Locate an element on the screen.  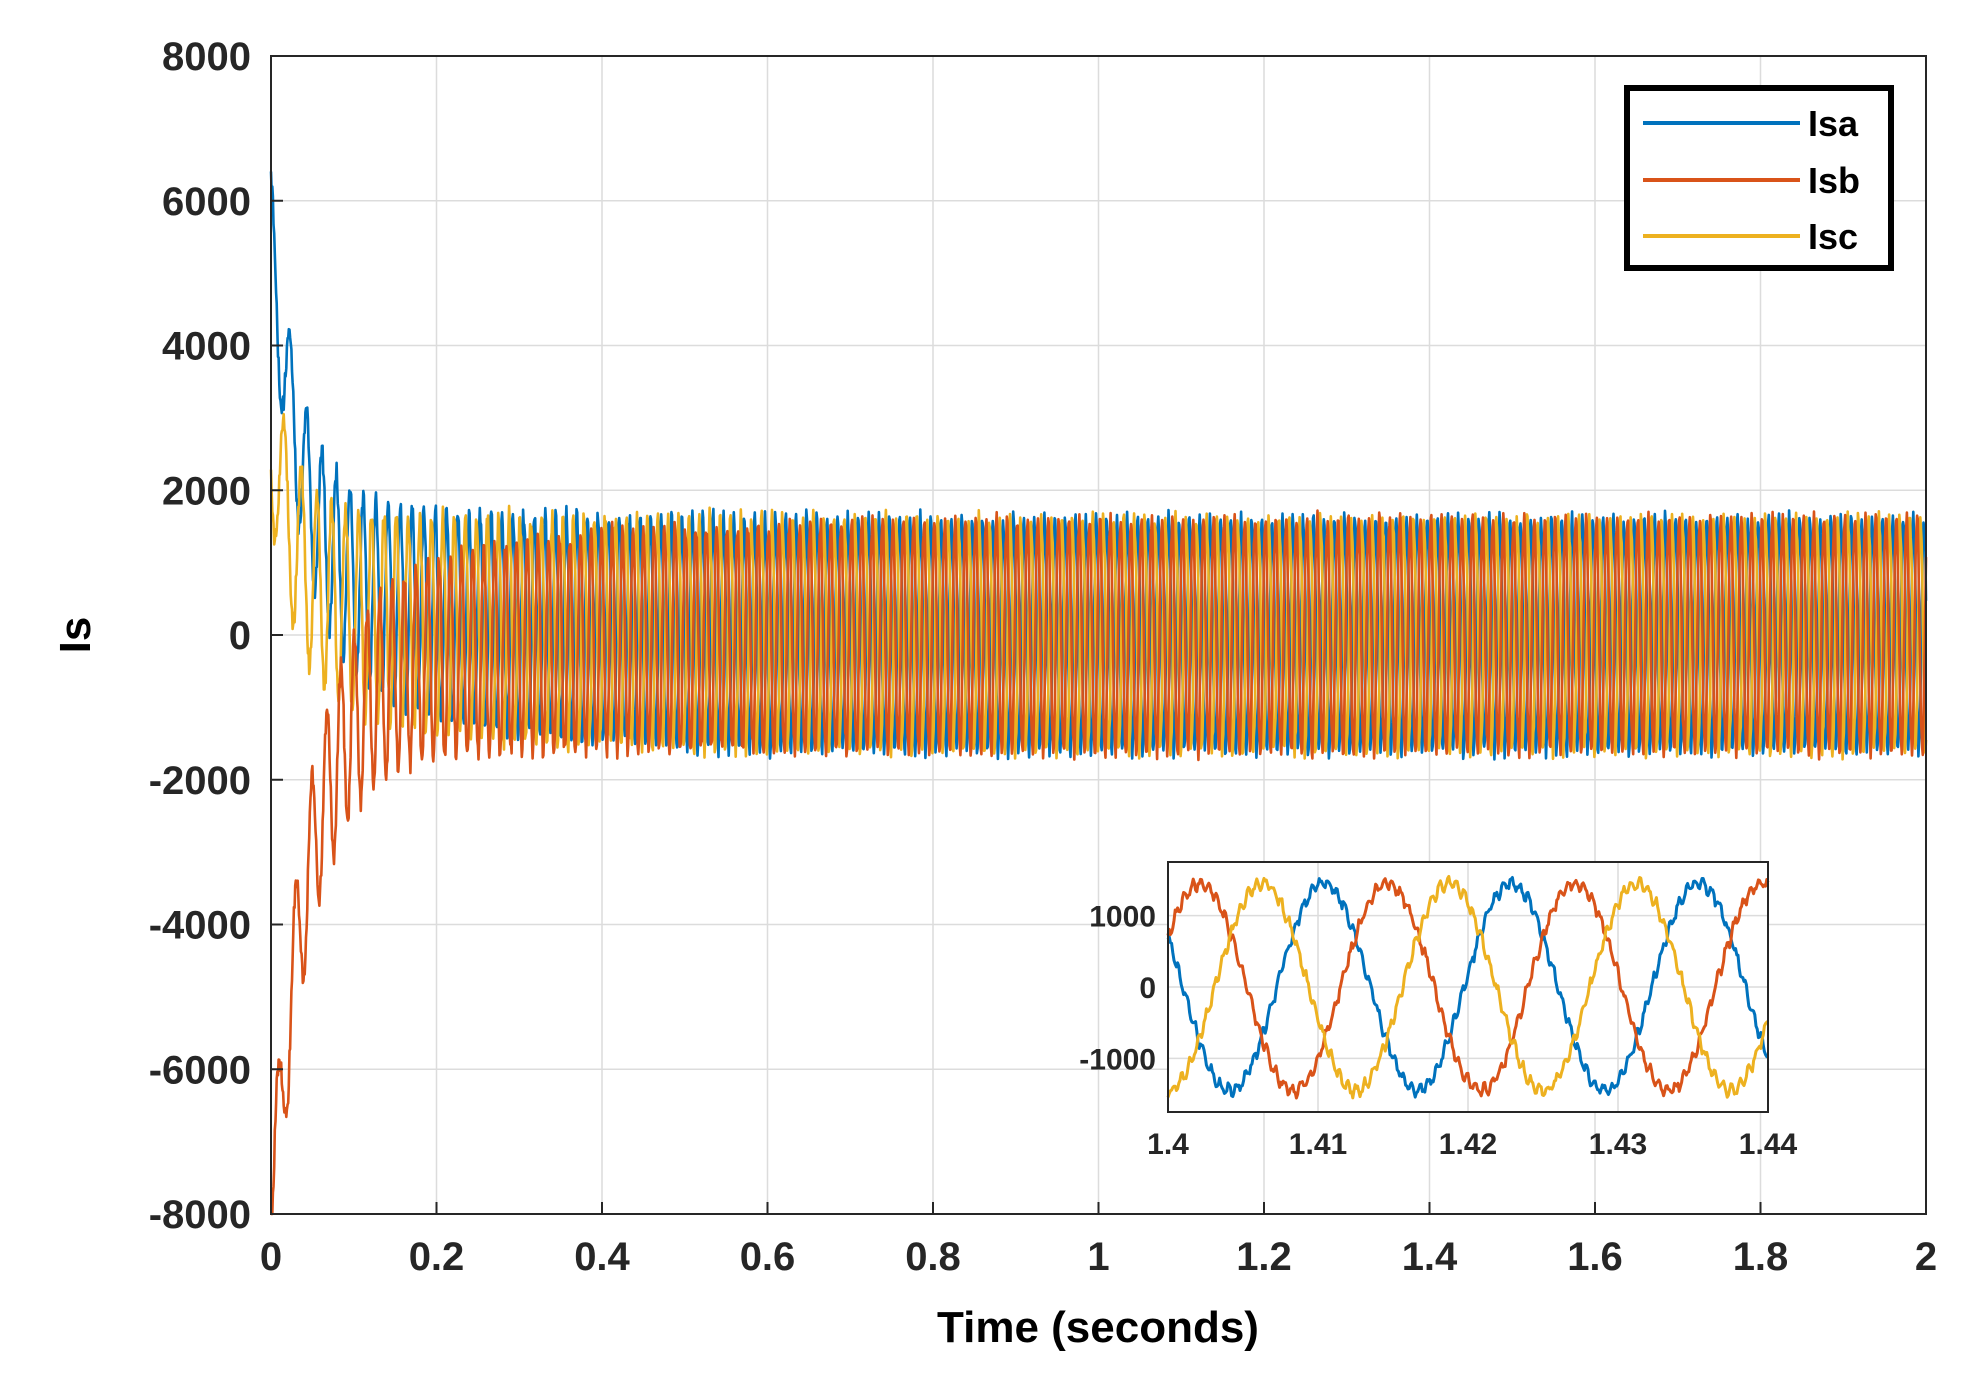
inset-x-tick-label: 1.43 is located at coordinates (1618, 1144).